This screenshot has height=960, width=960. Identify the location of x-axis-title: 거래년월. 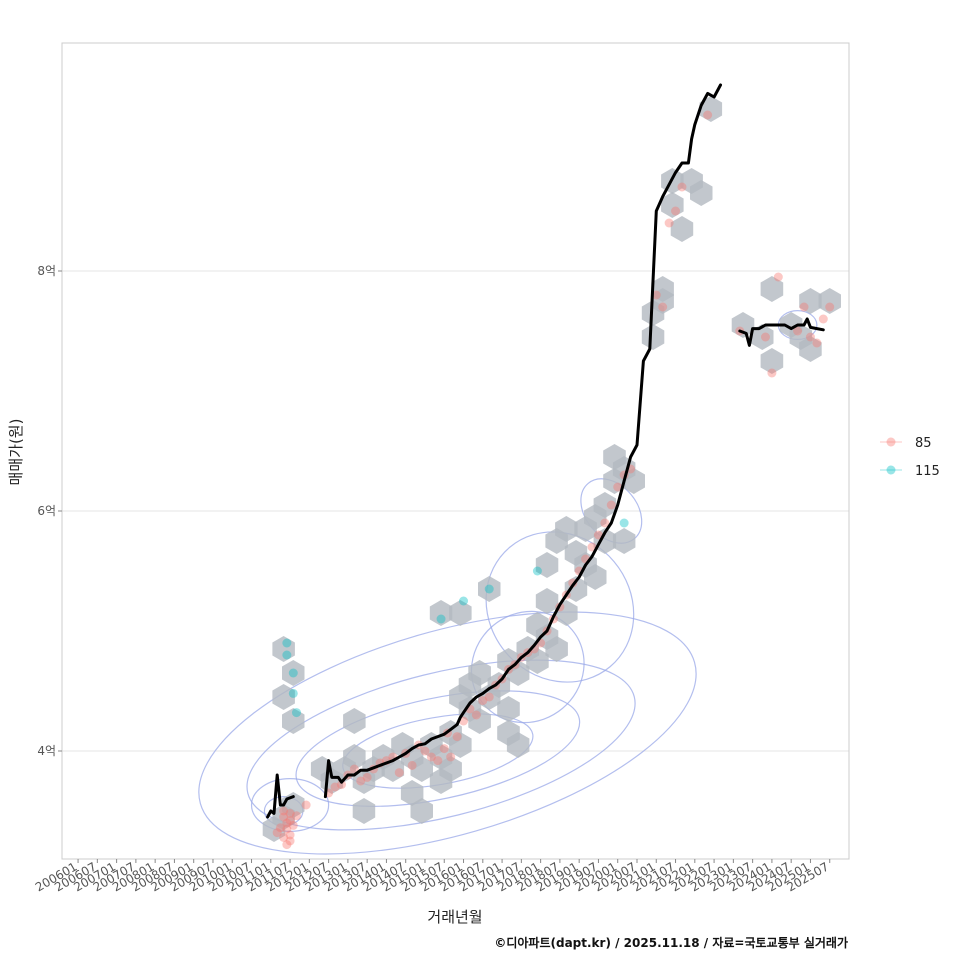
(454, 917).